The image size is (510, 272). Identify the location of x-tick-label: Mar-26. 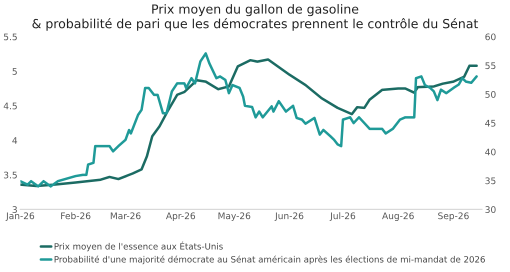
(125, 216).